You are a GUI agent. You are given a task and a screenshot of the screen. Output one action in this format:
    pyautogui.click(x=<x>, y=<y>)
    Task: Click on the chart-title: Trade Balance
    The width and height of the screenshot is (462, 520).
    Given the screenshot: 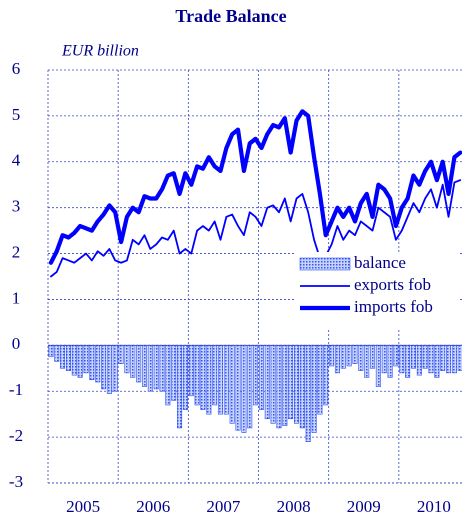 What is the action you would take?
    pyautogui.click(x=230, y=16)
    